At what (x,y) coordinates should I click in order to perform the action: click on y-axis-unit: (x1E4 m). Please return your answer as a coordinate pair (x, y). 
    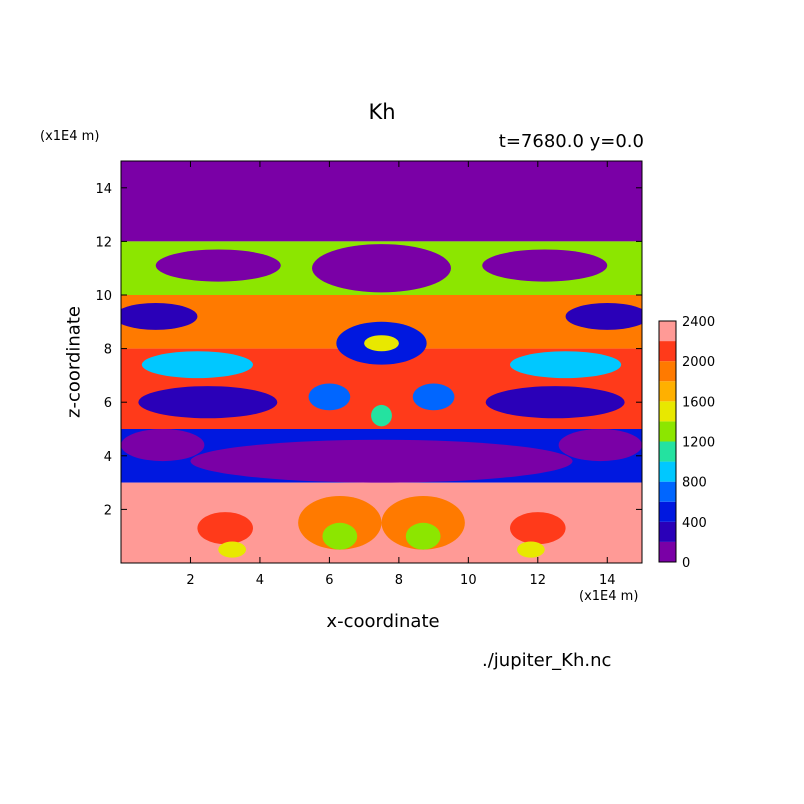
    Looking at the image, I should click on (70, 136).